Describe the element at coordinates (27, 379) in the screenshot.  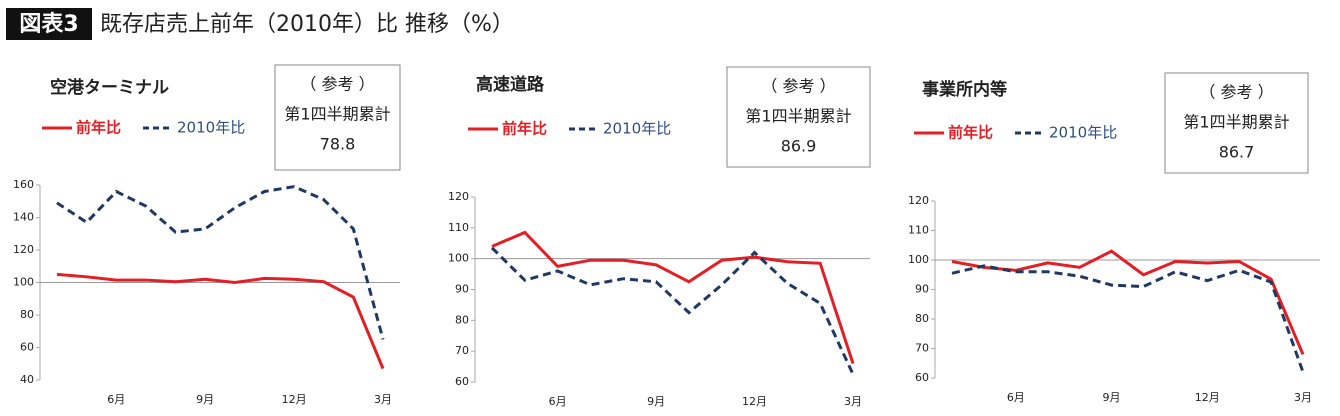
I see `y-tick-label: 40` at that location.